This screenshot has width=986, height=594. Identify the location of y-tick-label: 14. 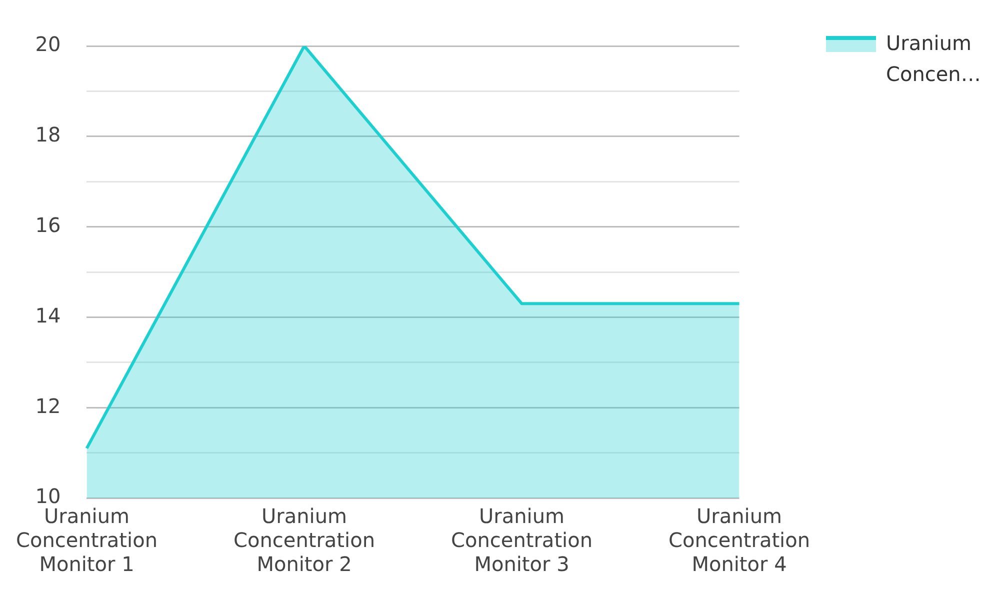
(48, 315).